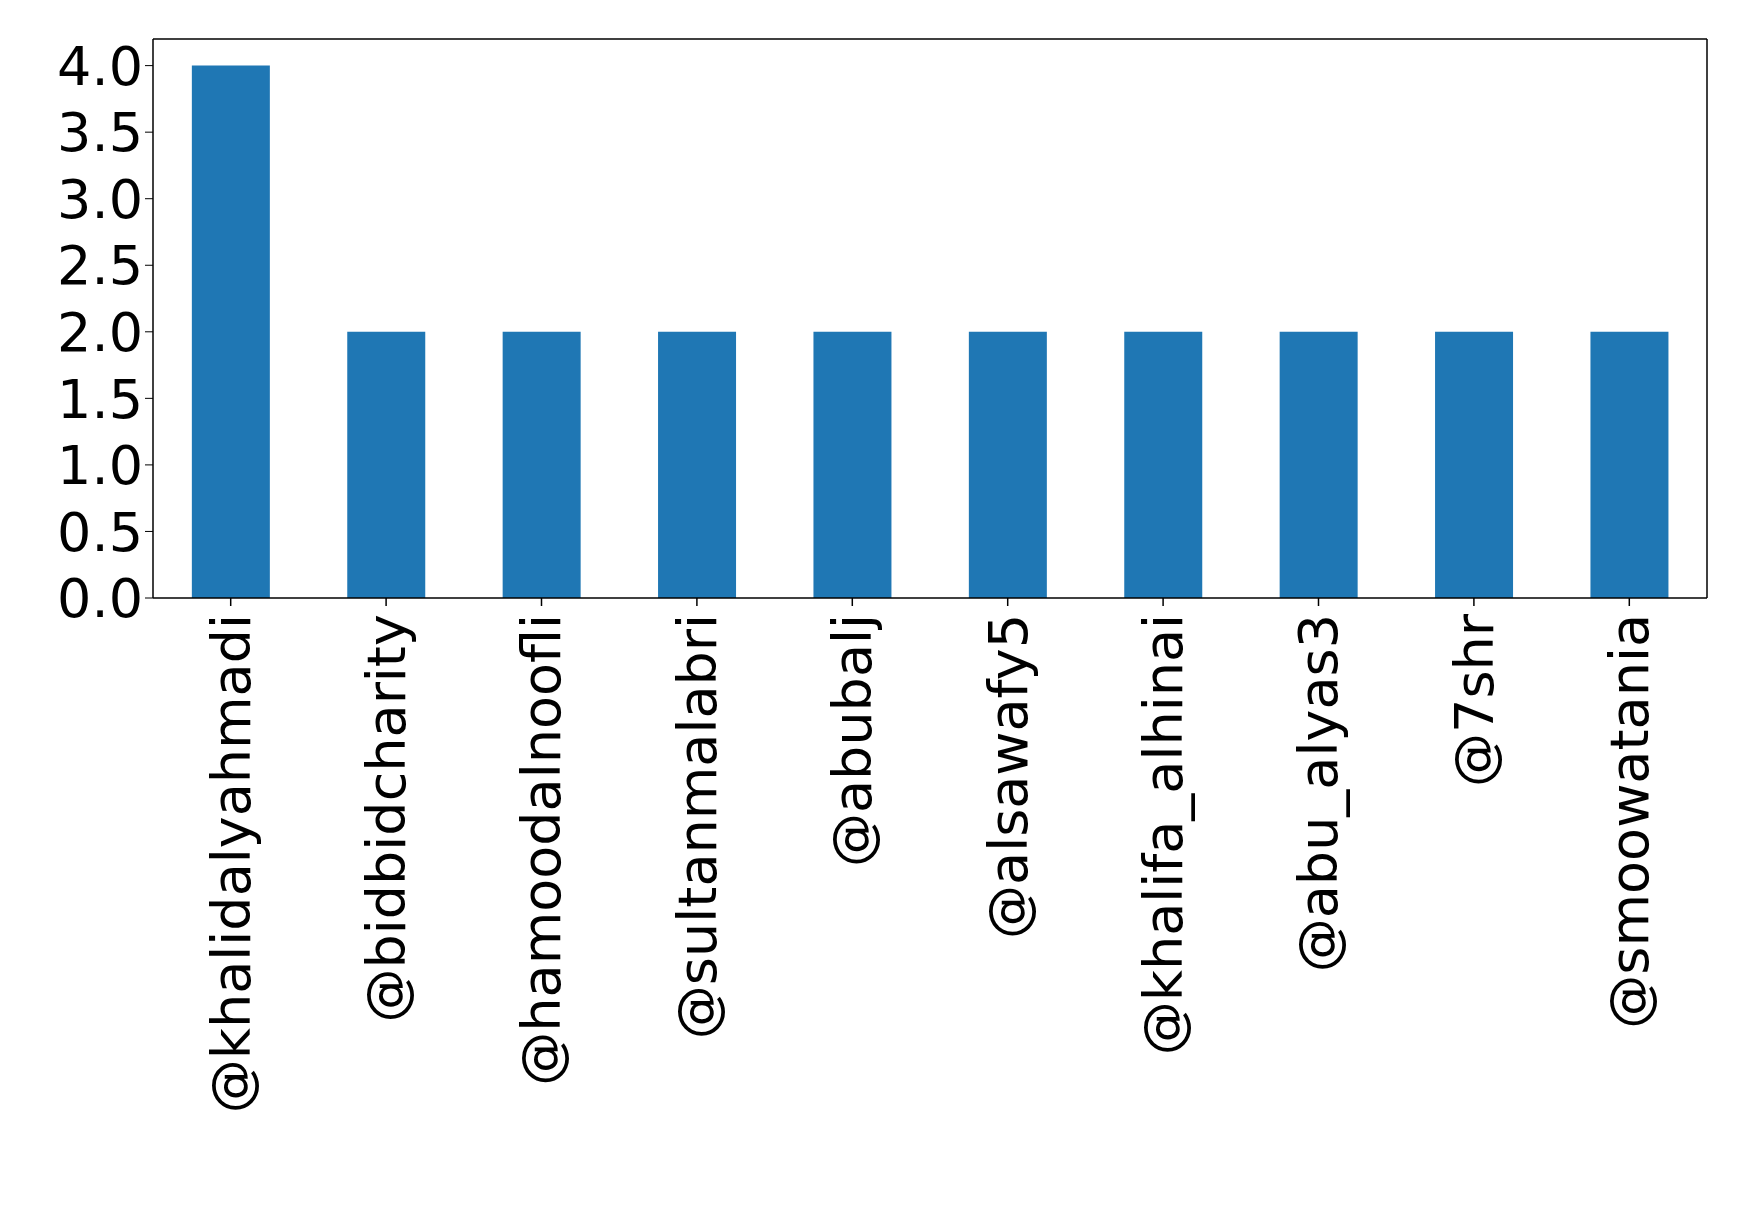 Image resolution: width=1739 pixels, height=1205 pixels. I want to click on x-tick-label: @alsawafy5, so click(1008, 776).